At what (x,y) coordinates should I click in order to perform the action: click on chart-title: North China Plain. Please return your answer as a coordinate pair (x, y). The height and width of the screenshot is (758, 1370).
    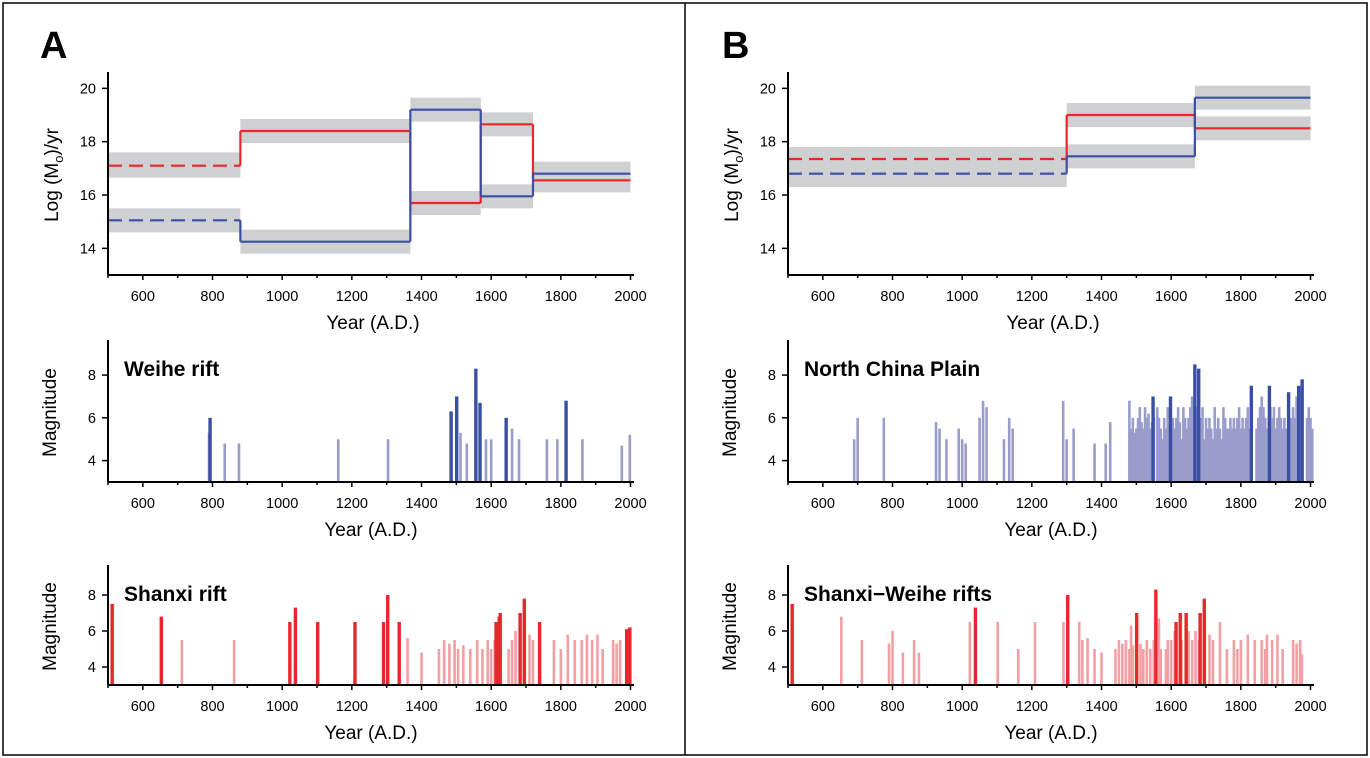
    Looking at the image, I should click on (892, 369).